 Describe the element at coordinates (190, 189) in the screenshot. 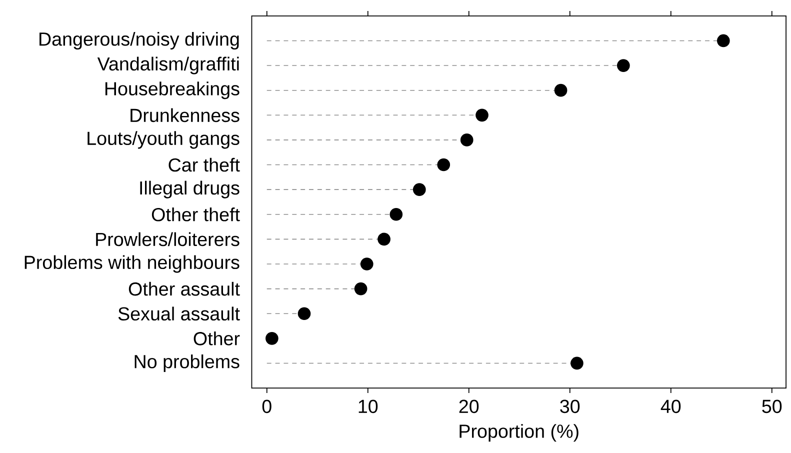

I see `y-tick-label: Illegal drugs` at that location.